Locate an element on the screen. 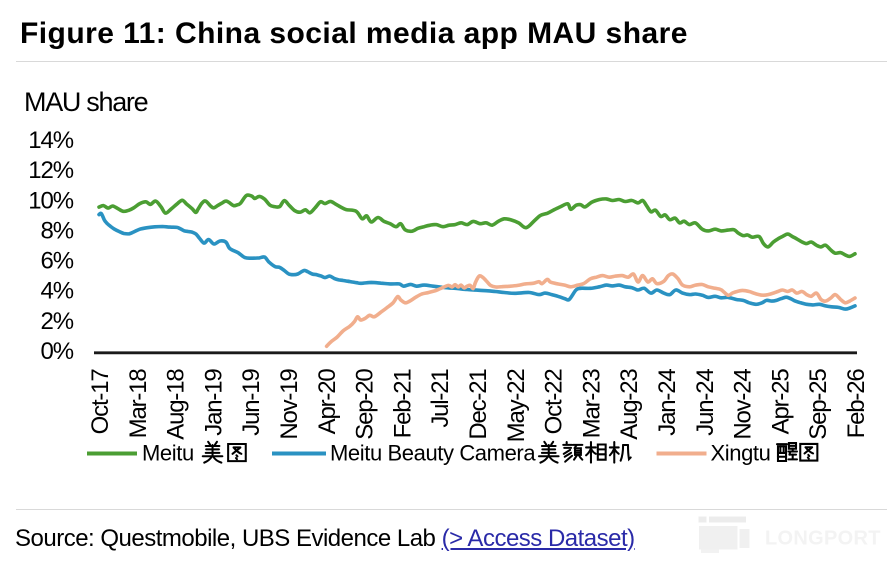  svg-text: May-22 is located at coordinates (516, 406).